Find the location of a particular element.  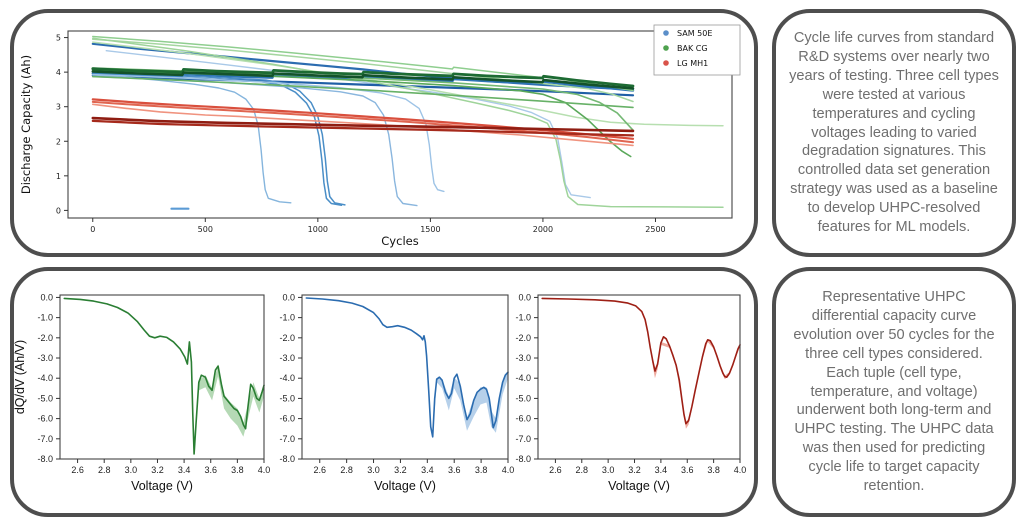

svg-text: dQ/dV (Ah/V) is located at coordinates (20, 377).